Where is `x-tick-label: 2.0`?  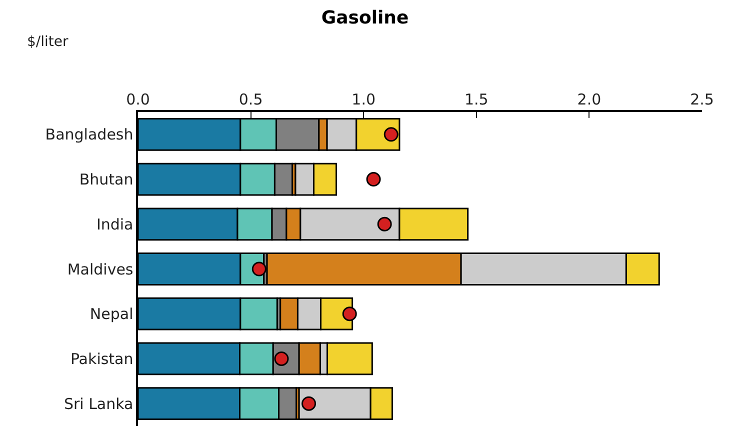
x-tick-label: 2.0 is located at coordinates (589, 99).